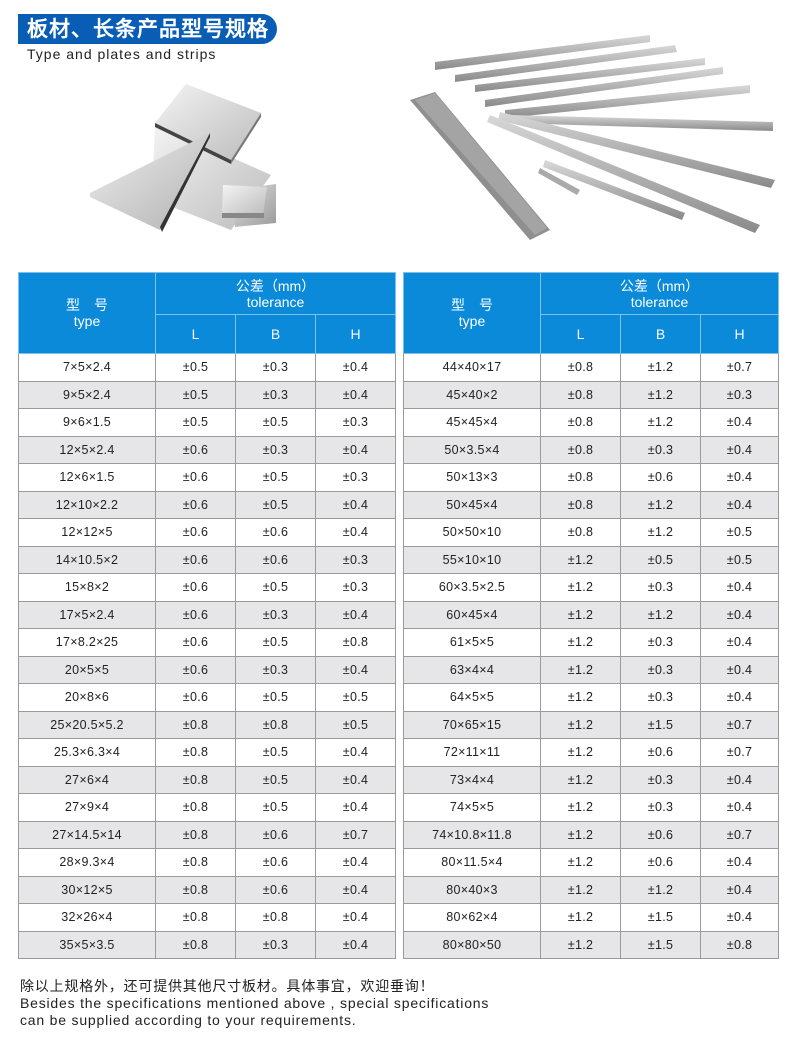 The height and width of the screenshot is (1041, 800). Describe the element at coordinates (87, 944) in the screenshot. I see `type-cell: 35×5×3.5` at that location.